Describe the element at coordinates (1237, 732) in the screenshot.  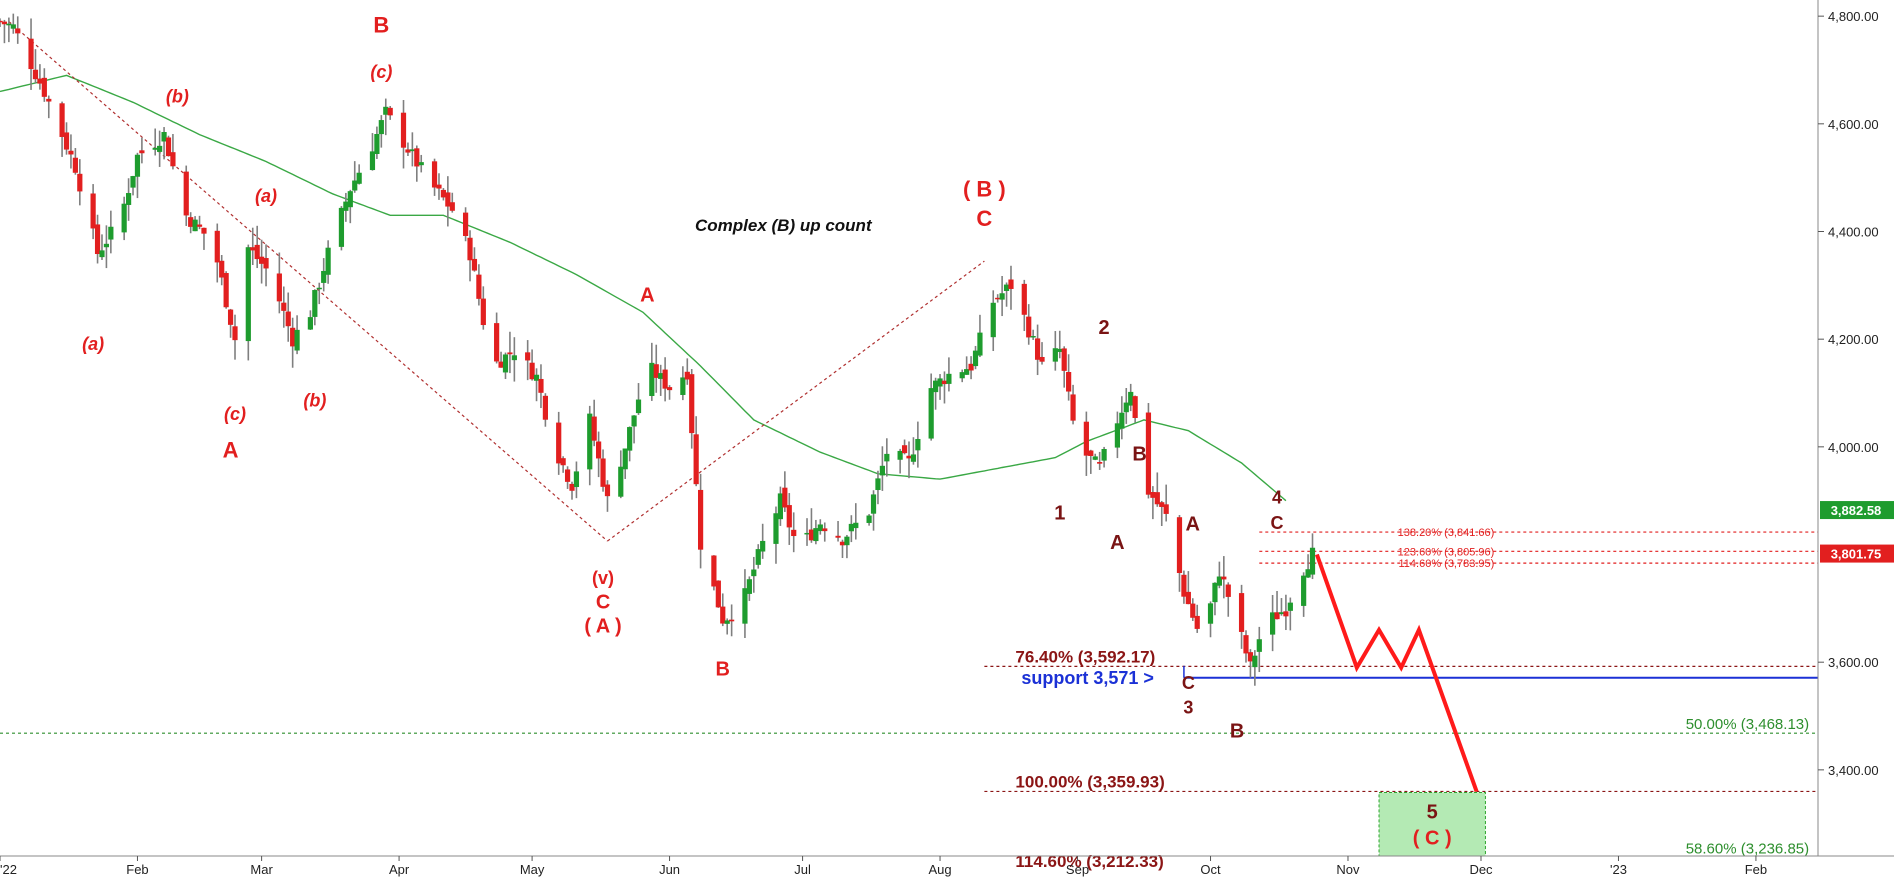
I see `wave-label: B` at that location.